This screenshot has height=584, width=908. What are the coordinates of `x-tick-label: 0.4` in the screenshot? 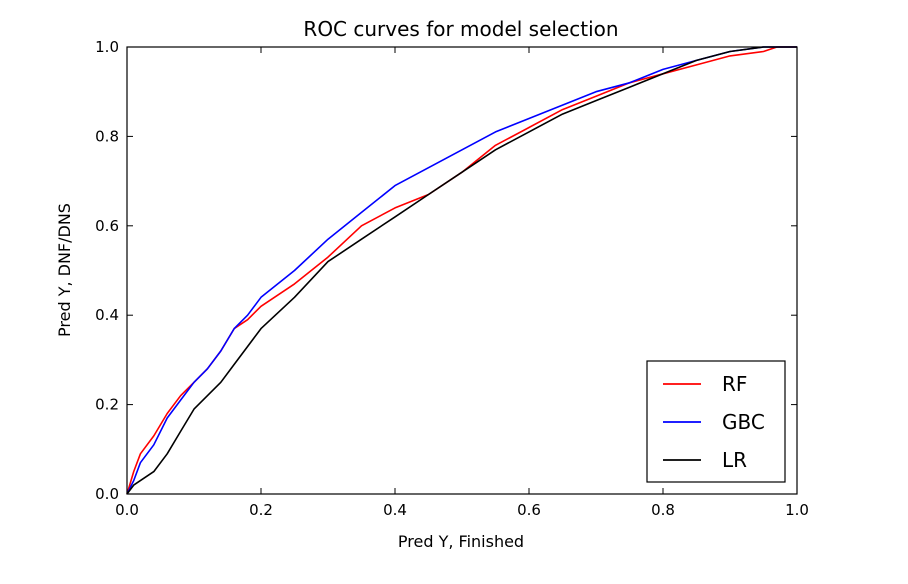 It's located at (395, 510).